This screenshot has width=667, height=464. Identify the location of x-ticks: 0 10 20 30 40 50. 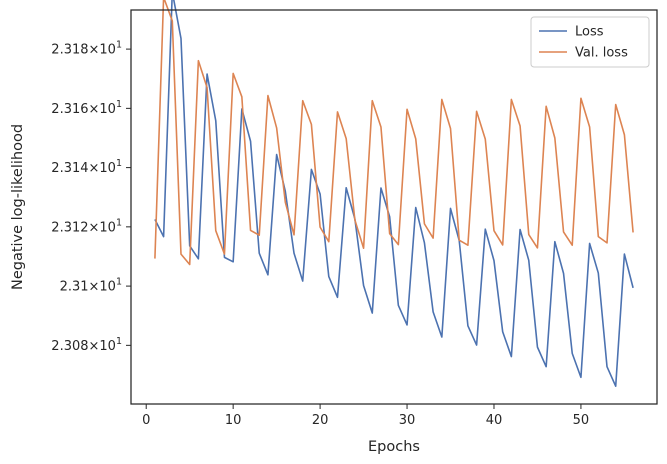
(365, 416).